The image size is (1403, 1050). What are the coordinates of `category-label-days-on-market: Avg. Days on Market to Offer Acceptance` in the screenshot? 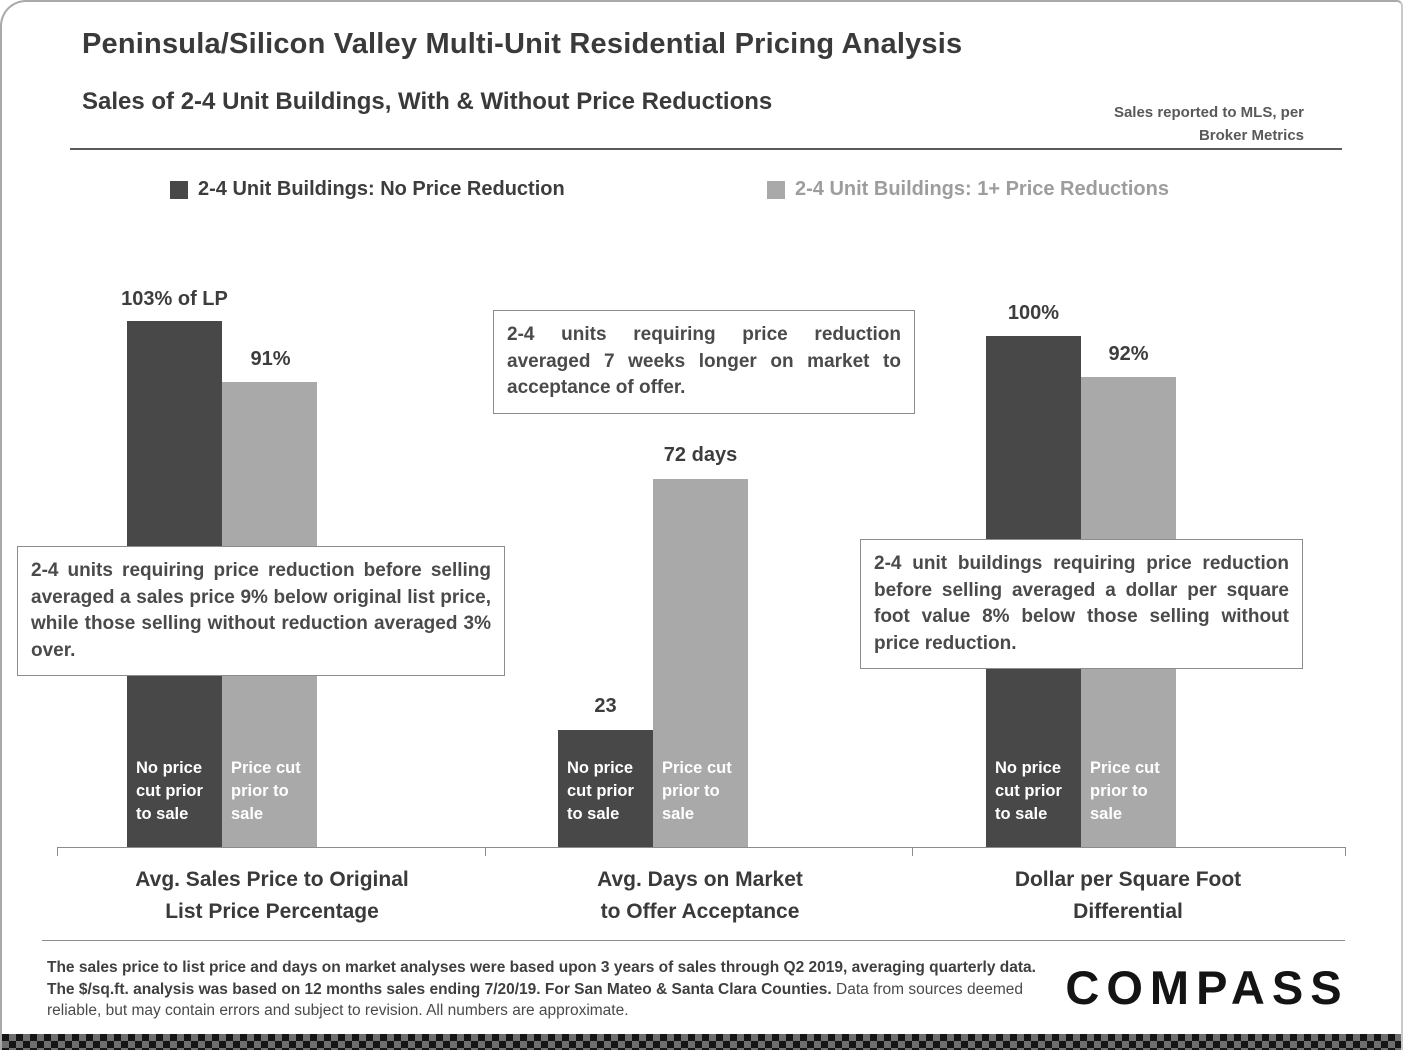 It's located at (700, 895).